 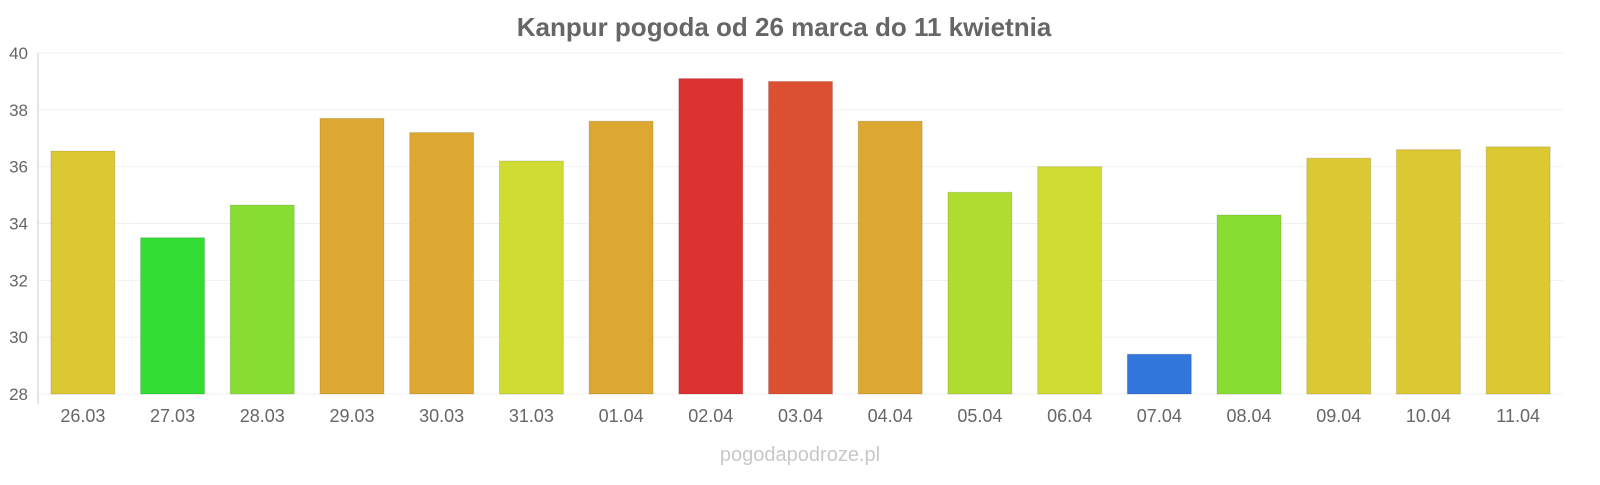 I want to click on y-tick-label: 36, so click(x=18, y=167).